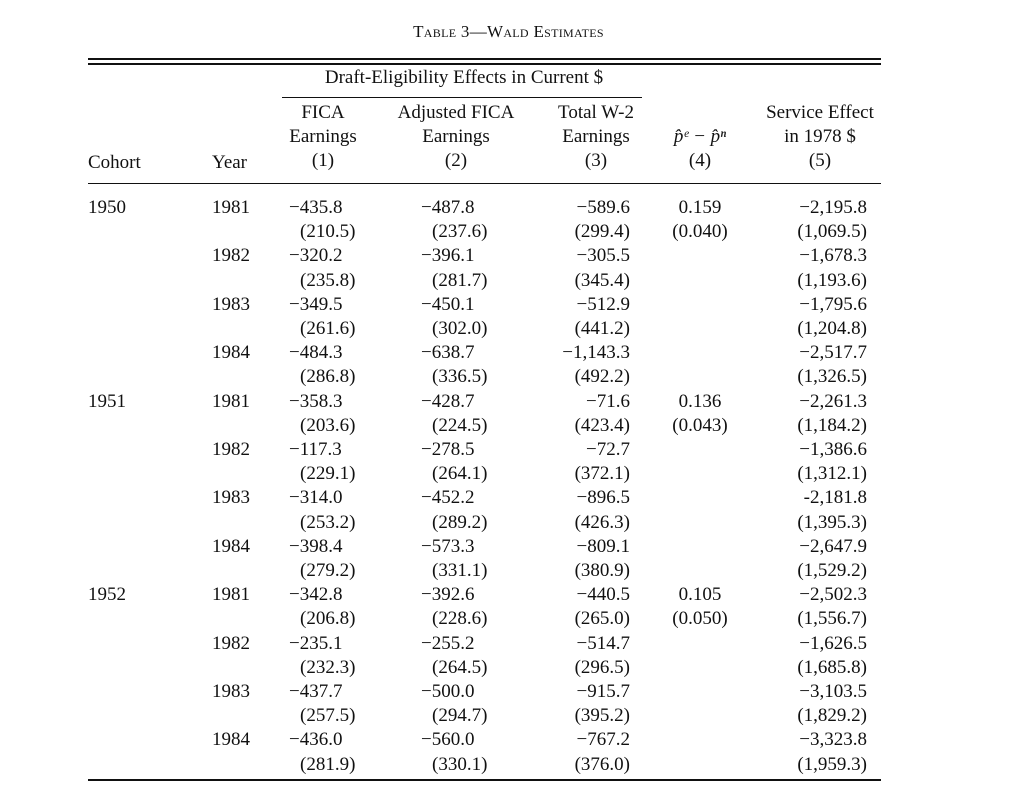 The width and height of the screenshot is (1017, 796). Describe the element at coordinates (832, 328) in the screenshot. I see `service-effect-std-error: (1,204.8)` at that location.